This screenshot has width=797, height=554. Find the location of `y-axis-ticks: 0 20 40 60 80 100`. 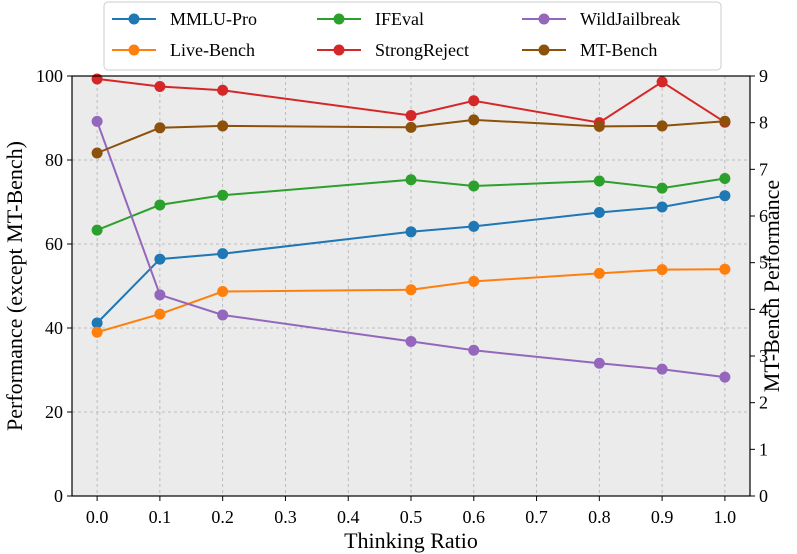

y-axis-ticks: 0 20 40 60 80 100 is located at coordinates (54, 286).